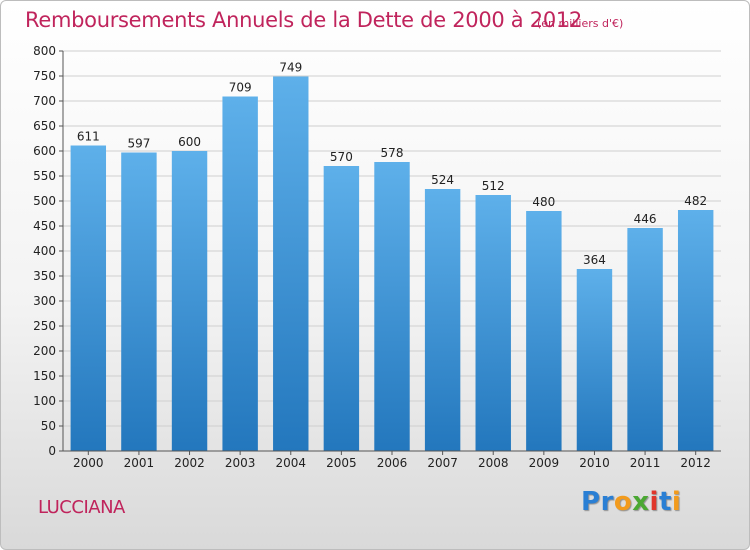  Describe the element at coordinates (392, 463) in the screenshot. I see `x-tick-label: 2006` at that location.